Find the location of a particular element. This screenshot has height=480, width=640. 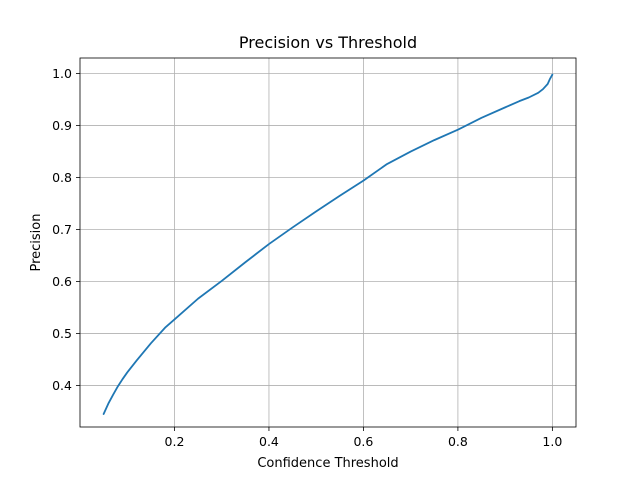

y-tick-label: 0.7 is located at coordinates (62, 229).